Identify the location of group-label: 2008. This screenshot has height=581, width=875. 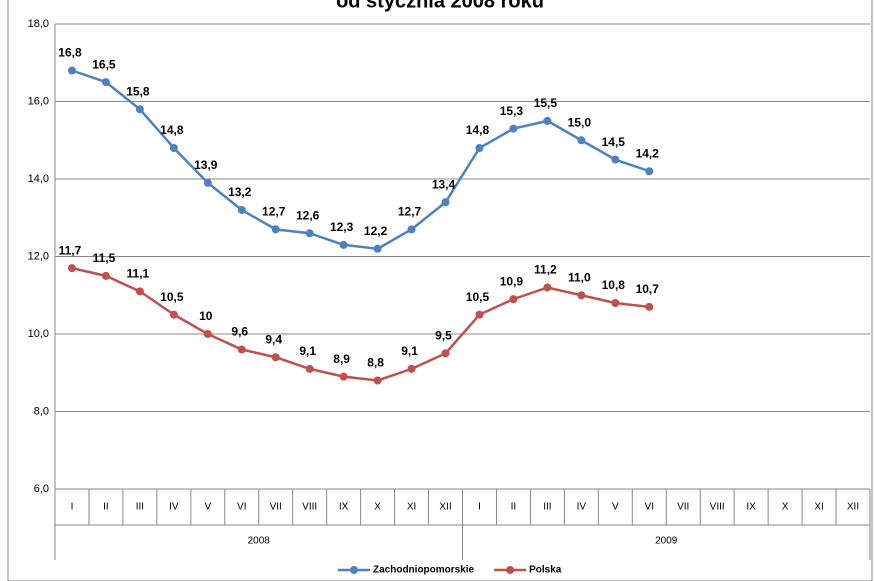
(259, 541).